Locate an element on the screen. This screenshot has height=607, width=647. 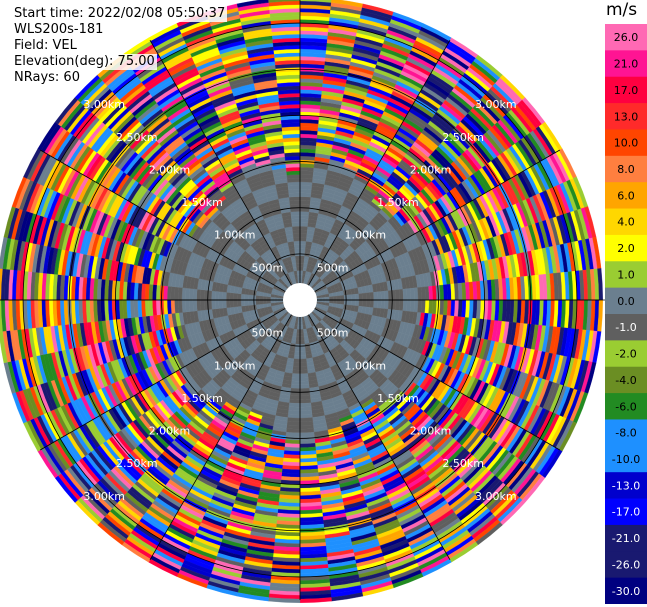
range-ring-label: 2.00km is located at coordinates (431, 431).